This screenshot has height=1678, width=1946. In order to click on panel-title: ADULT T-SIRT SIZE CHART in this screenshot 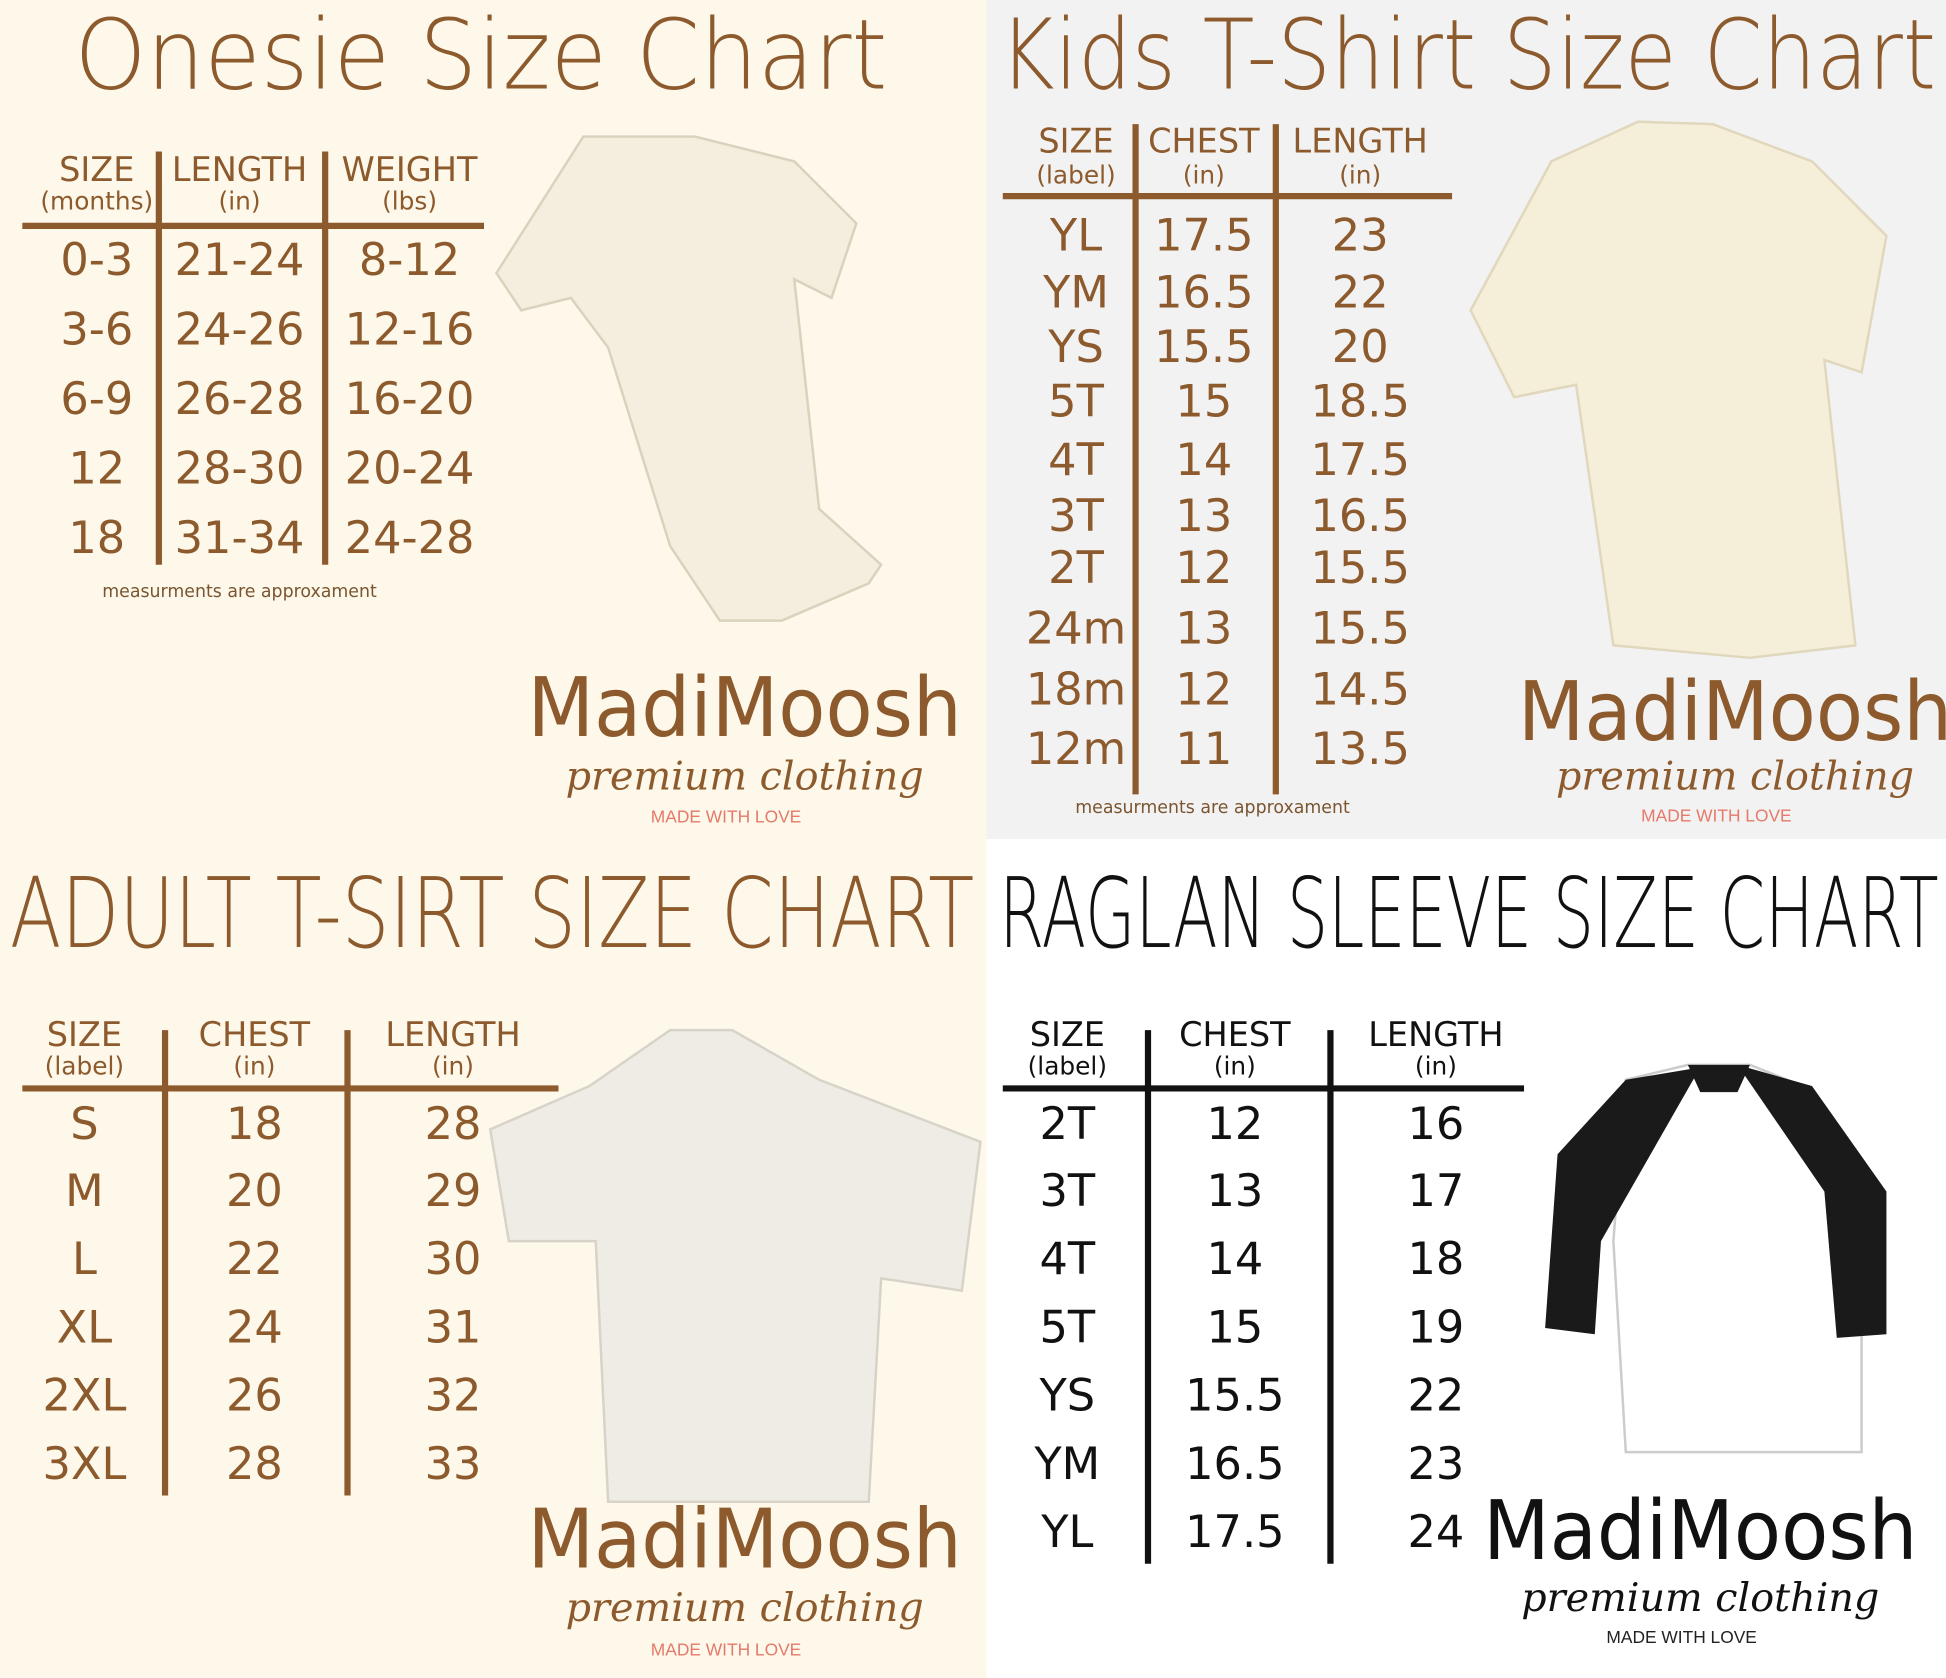, I will do `click(492, 913)`.